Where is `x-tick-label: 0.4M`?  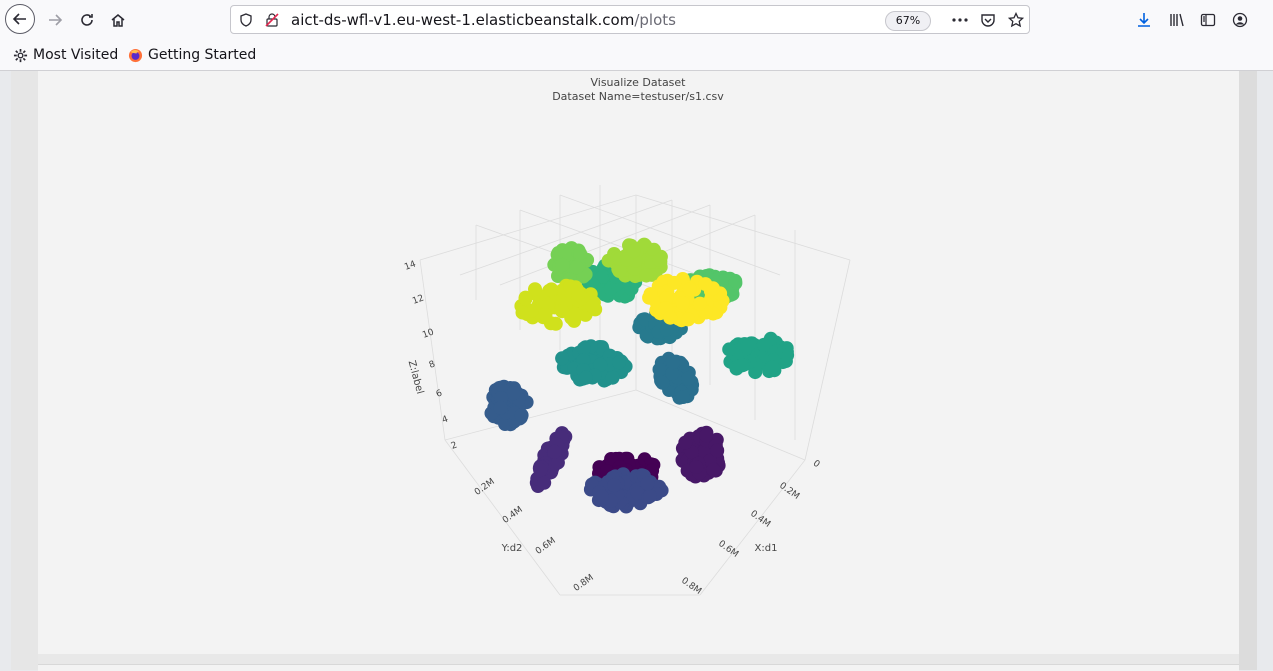
x-tick-label: 0.4M is located at coordinates (760, 519).